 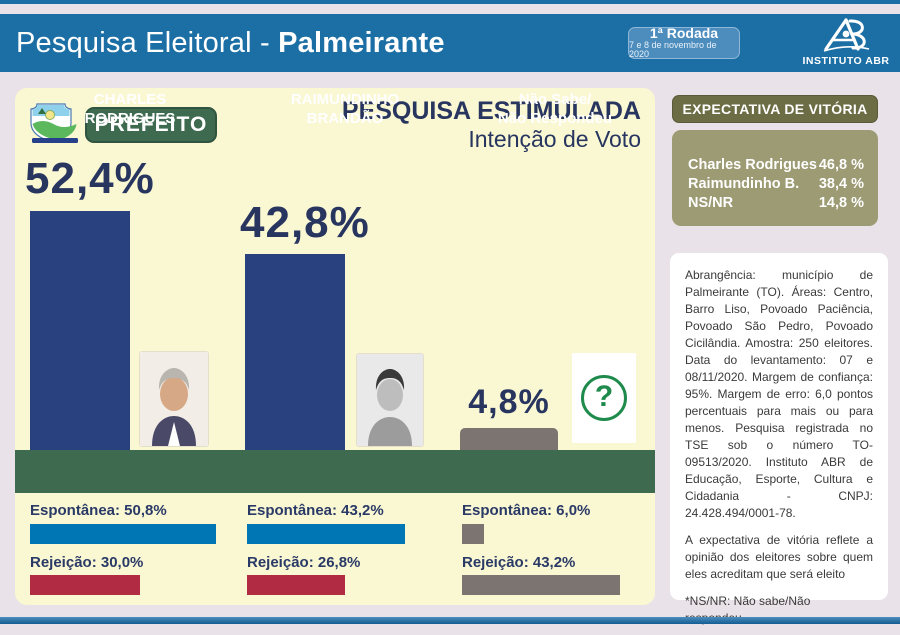 What do you see at coordinates (555, 118) in the screenshot?
I see `candidate-name-line: Não Respondeu` at bounding box center [555, 118].